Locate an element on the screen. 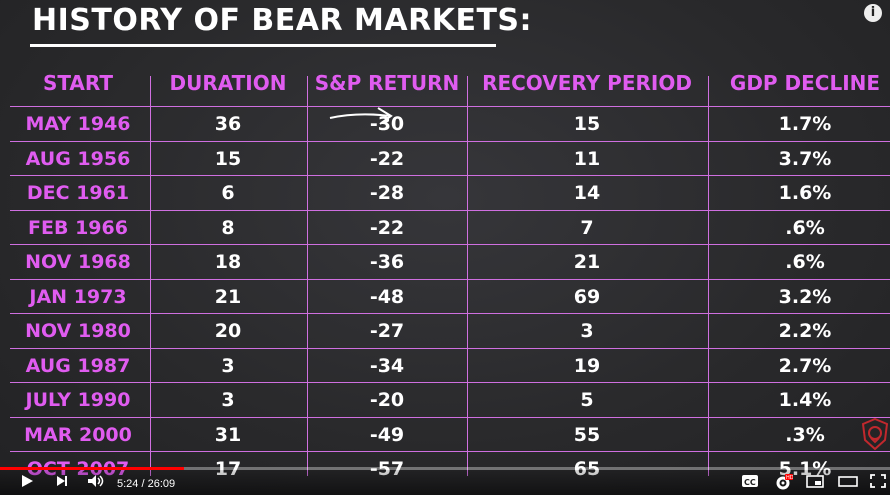  cell-sp-return: -34 is located at coordinates (387, 366).